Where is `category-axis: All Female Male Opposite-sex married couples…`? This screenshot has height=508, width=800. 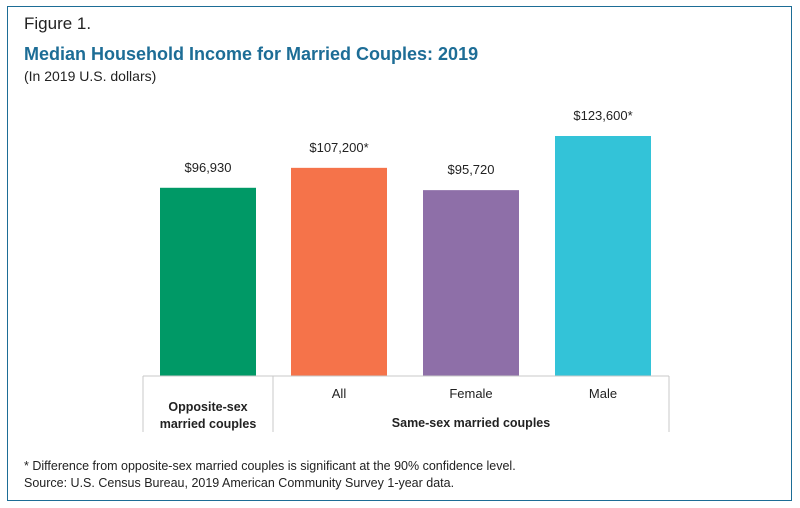 category-axis: All Female Male Opposite-sex married couples… is located at coordinates (406, 403).